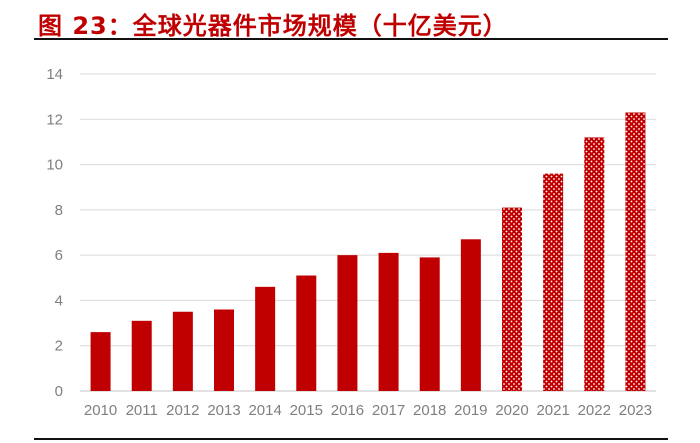 This screenshot has height=443, width=700. Describe the element at coordinates (224, 350) in the screenshot. I see `bar-2013` at that location.